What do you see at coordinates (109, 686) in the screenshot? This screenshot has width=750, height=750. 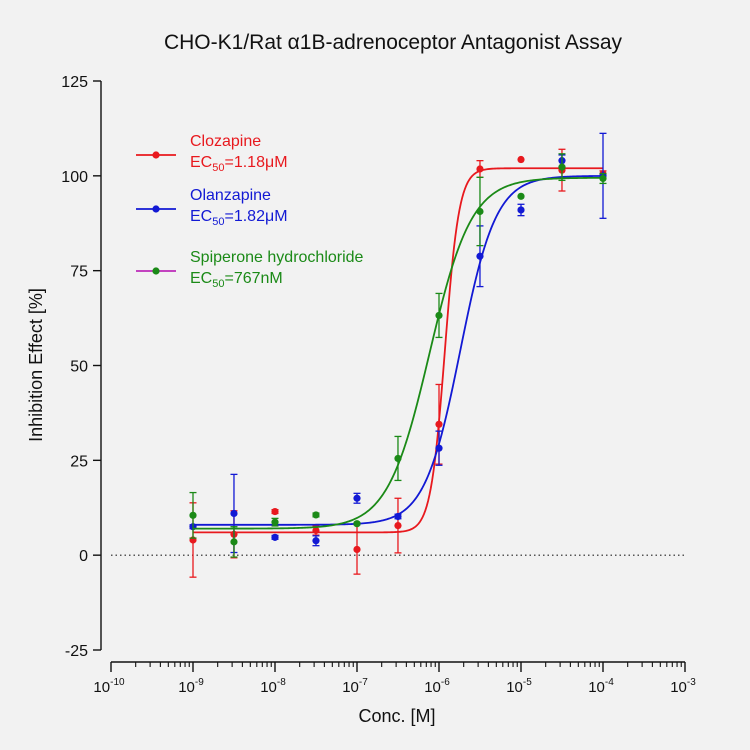 I see `x-tick-label: 10⁻¹⁰` at bounding box center [109, 686].